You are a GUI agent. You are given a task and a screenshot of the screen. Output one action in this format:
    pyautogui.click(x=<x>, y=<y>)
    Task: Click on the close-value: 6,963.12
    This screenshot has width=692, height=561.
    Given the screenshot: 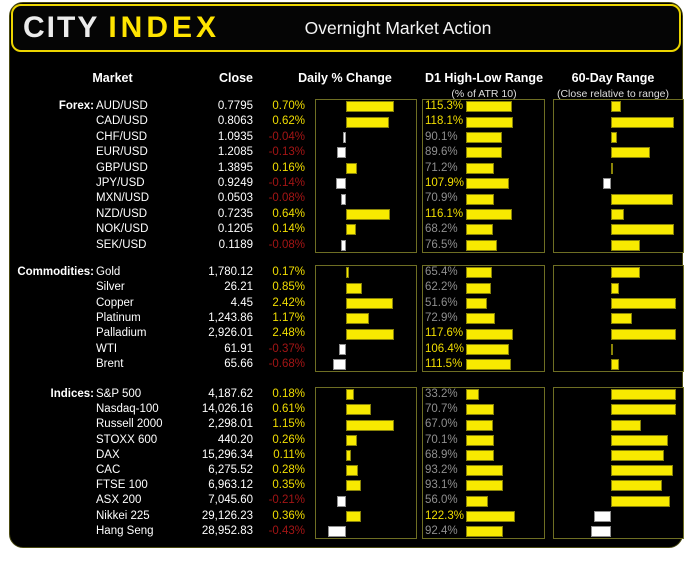 What is the action you would take?
    pyautogui.click(x=230, y=485)
    